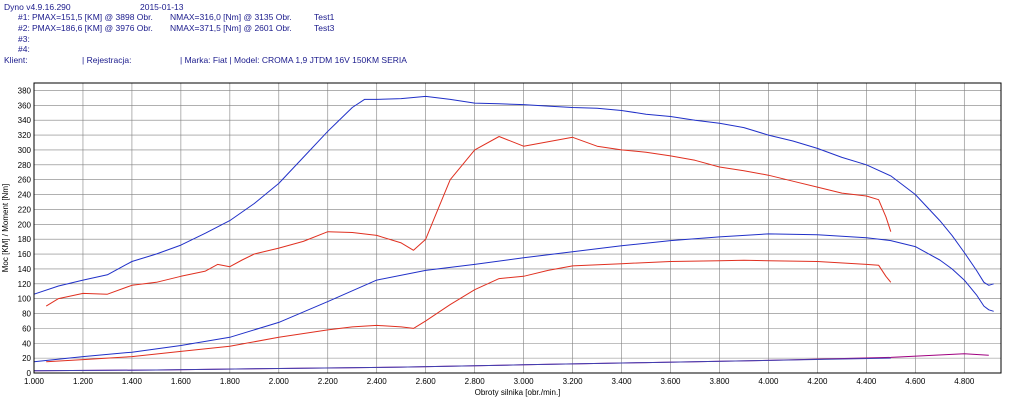 Image resolution: width=1024 pixels, height=404 pixels. Describe the element at coordinates (181, 381) in the screenshot. I see `x-tick-label: 1.600` at that location.